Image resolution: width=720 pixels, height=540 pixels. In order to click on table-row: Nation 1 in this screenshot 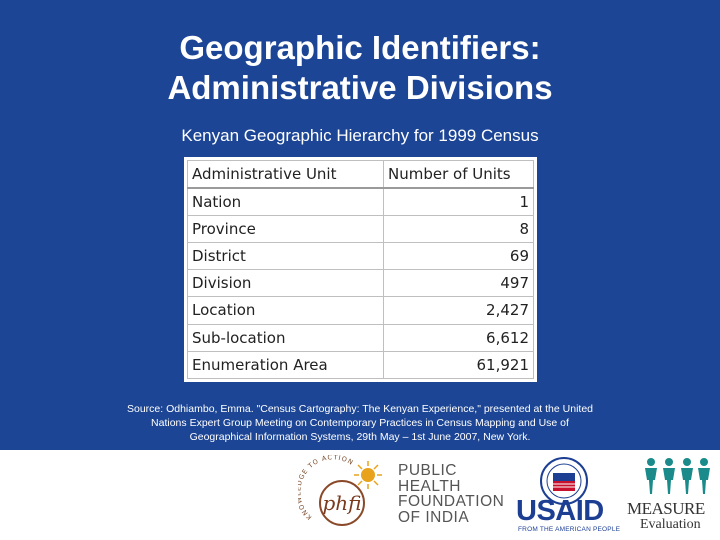, I will do `click(360, 201)`.